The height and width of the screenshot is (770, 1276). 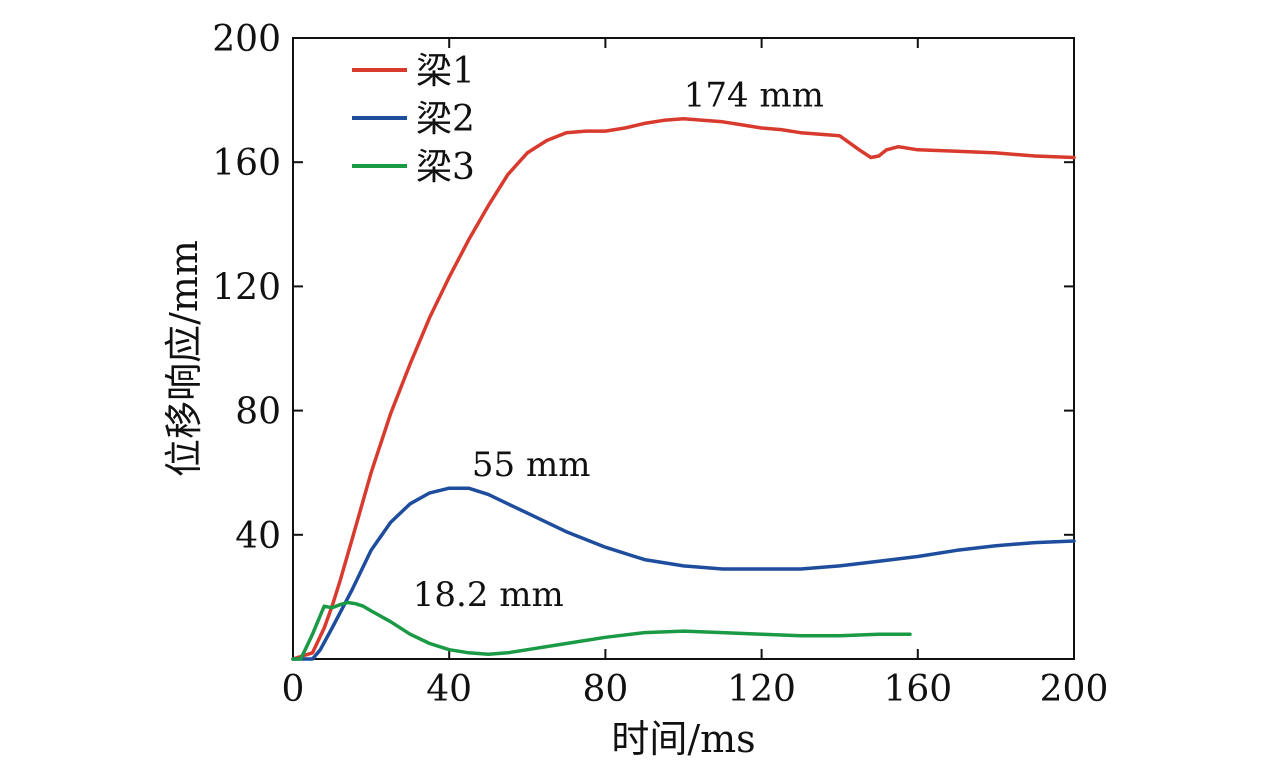 What do you see at coordinates (246, 163) in the screenshot?
I see `y-tick-label: 160` at bounding box center [246, 163].